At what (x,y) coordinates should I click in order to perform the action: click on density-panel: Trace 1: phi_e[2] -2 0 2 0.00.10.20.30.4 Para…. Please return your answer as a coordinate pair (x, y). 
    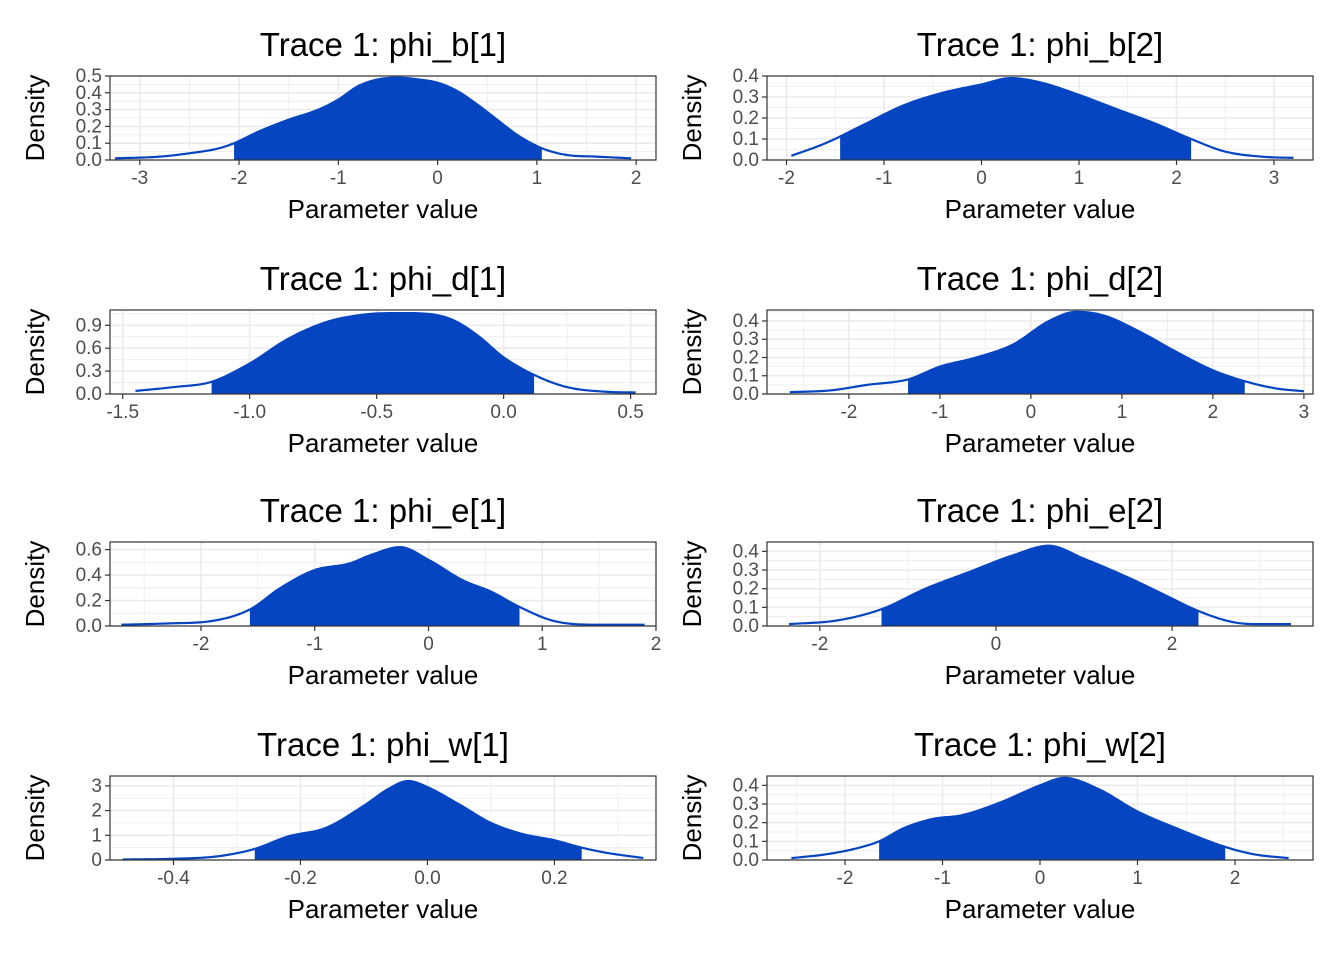
    Looking at the image, I should click on (995, 591).